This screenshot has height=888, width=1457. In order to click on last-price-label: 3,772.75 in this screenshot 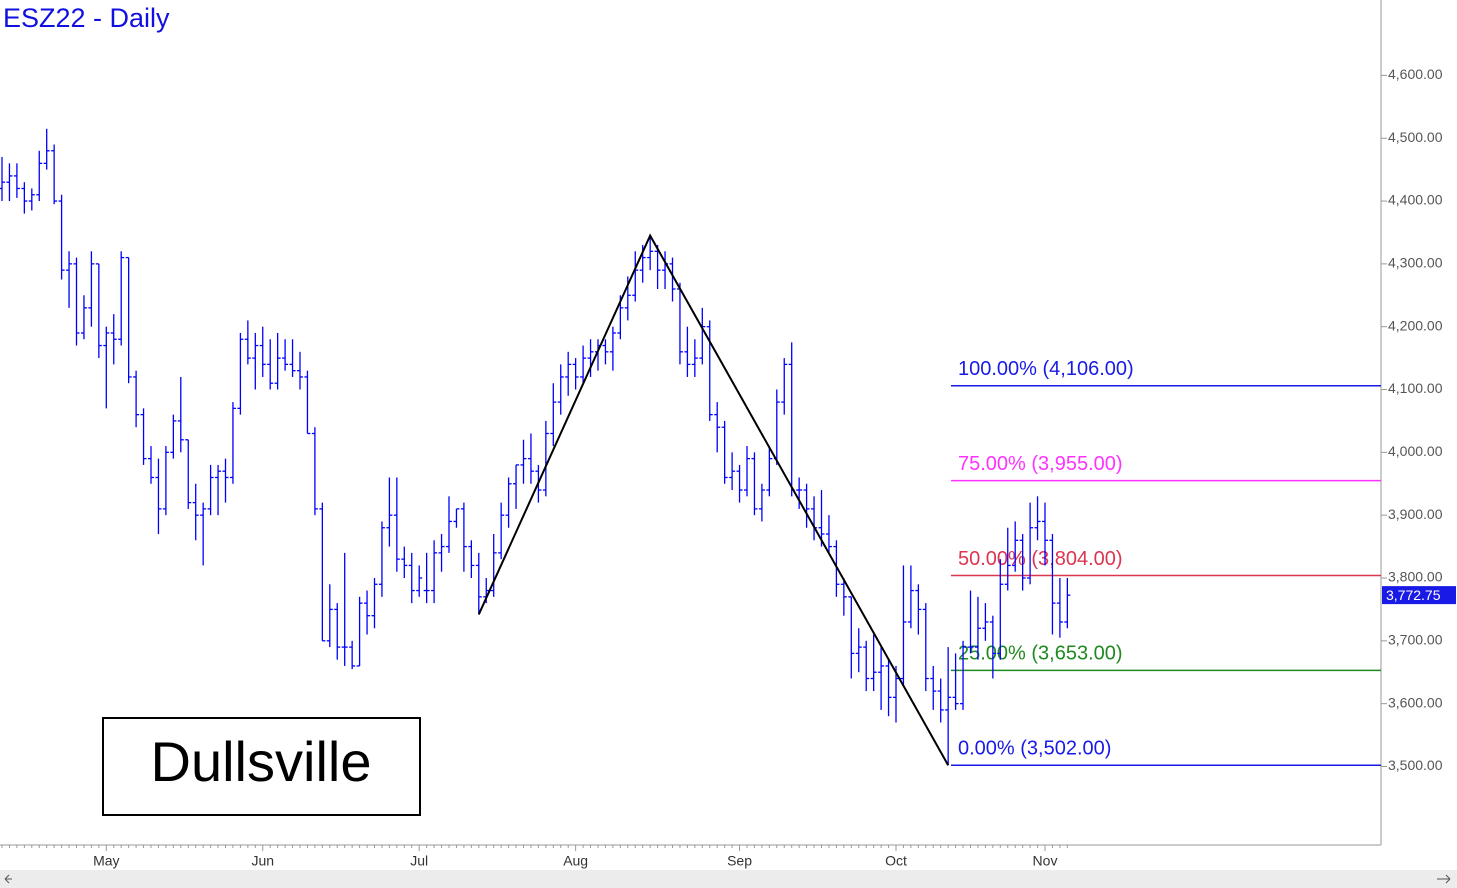, I will do `click(1413, 595)`.